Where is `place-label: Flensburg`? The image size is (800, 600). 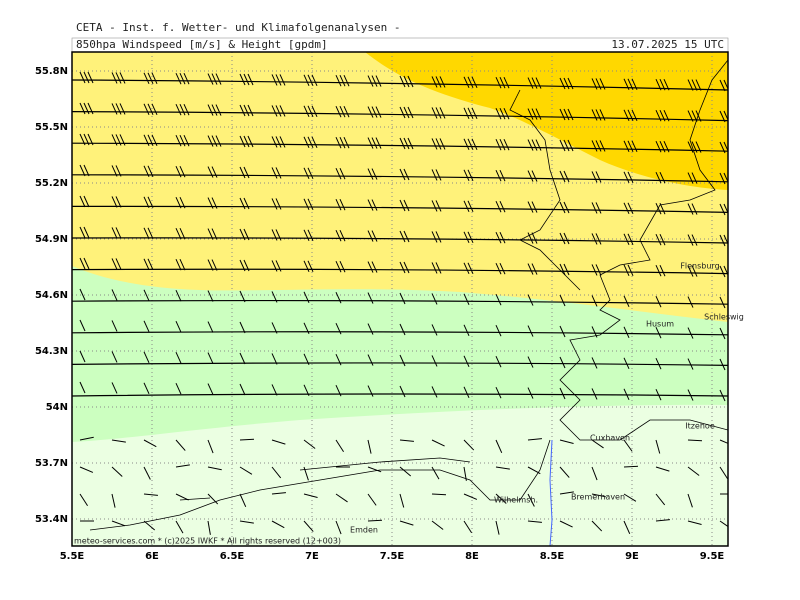 place-label: Flensburg is located at coordinates (699, 266).